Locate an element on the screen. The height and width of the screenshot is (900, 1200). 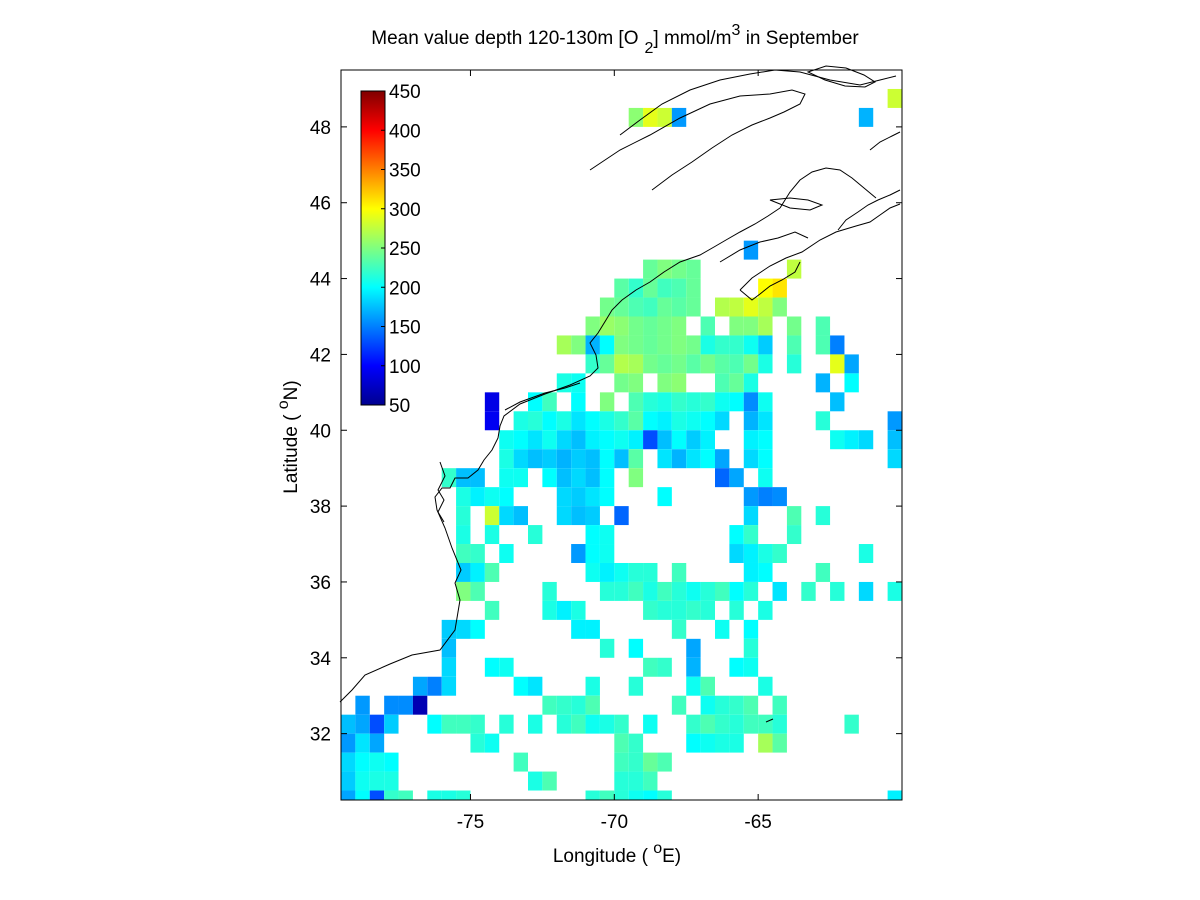
cape-breton is located at coordinates (869, 210).